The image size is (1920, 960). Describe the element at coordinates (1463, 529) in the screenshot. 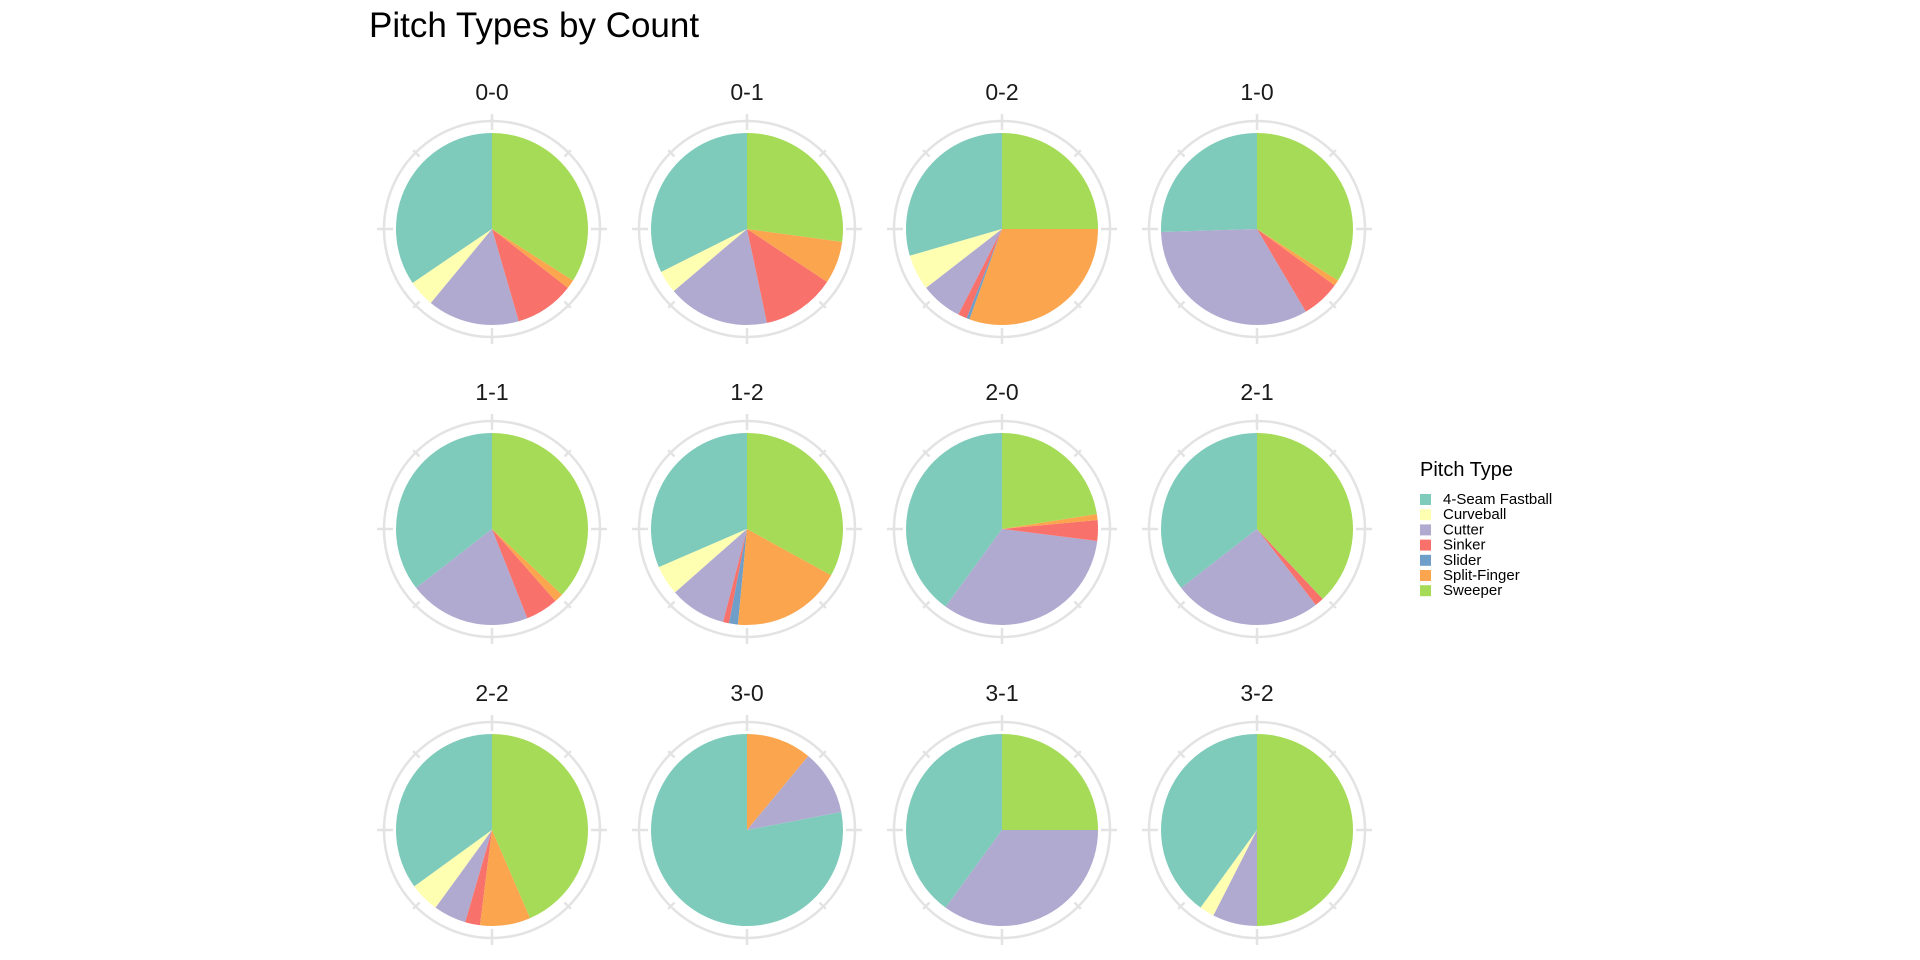

I see `legend-label: Cutter` at that location.